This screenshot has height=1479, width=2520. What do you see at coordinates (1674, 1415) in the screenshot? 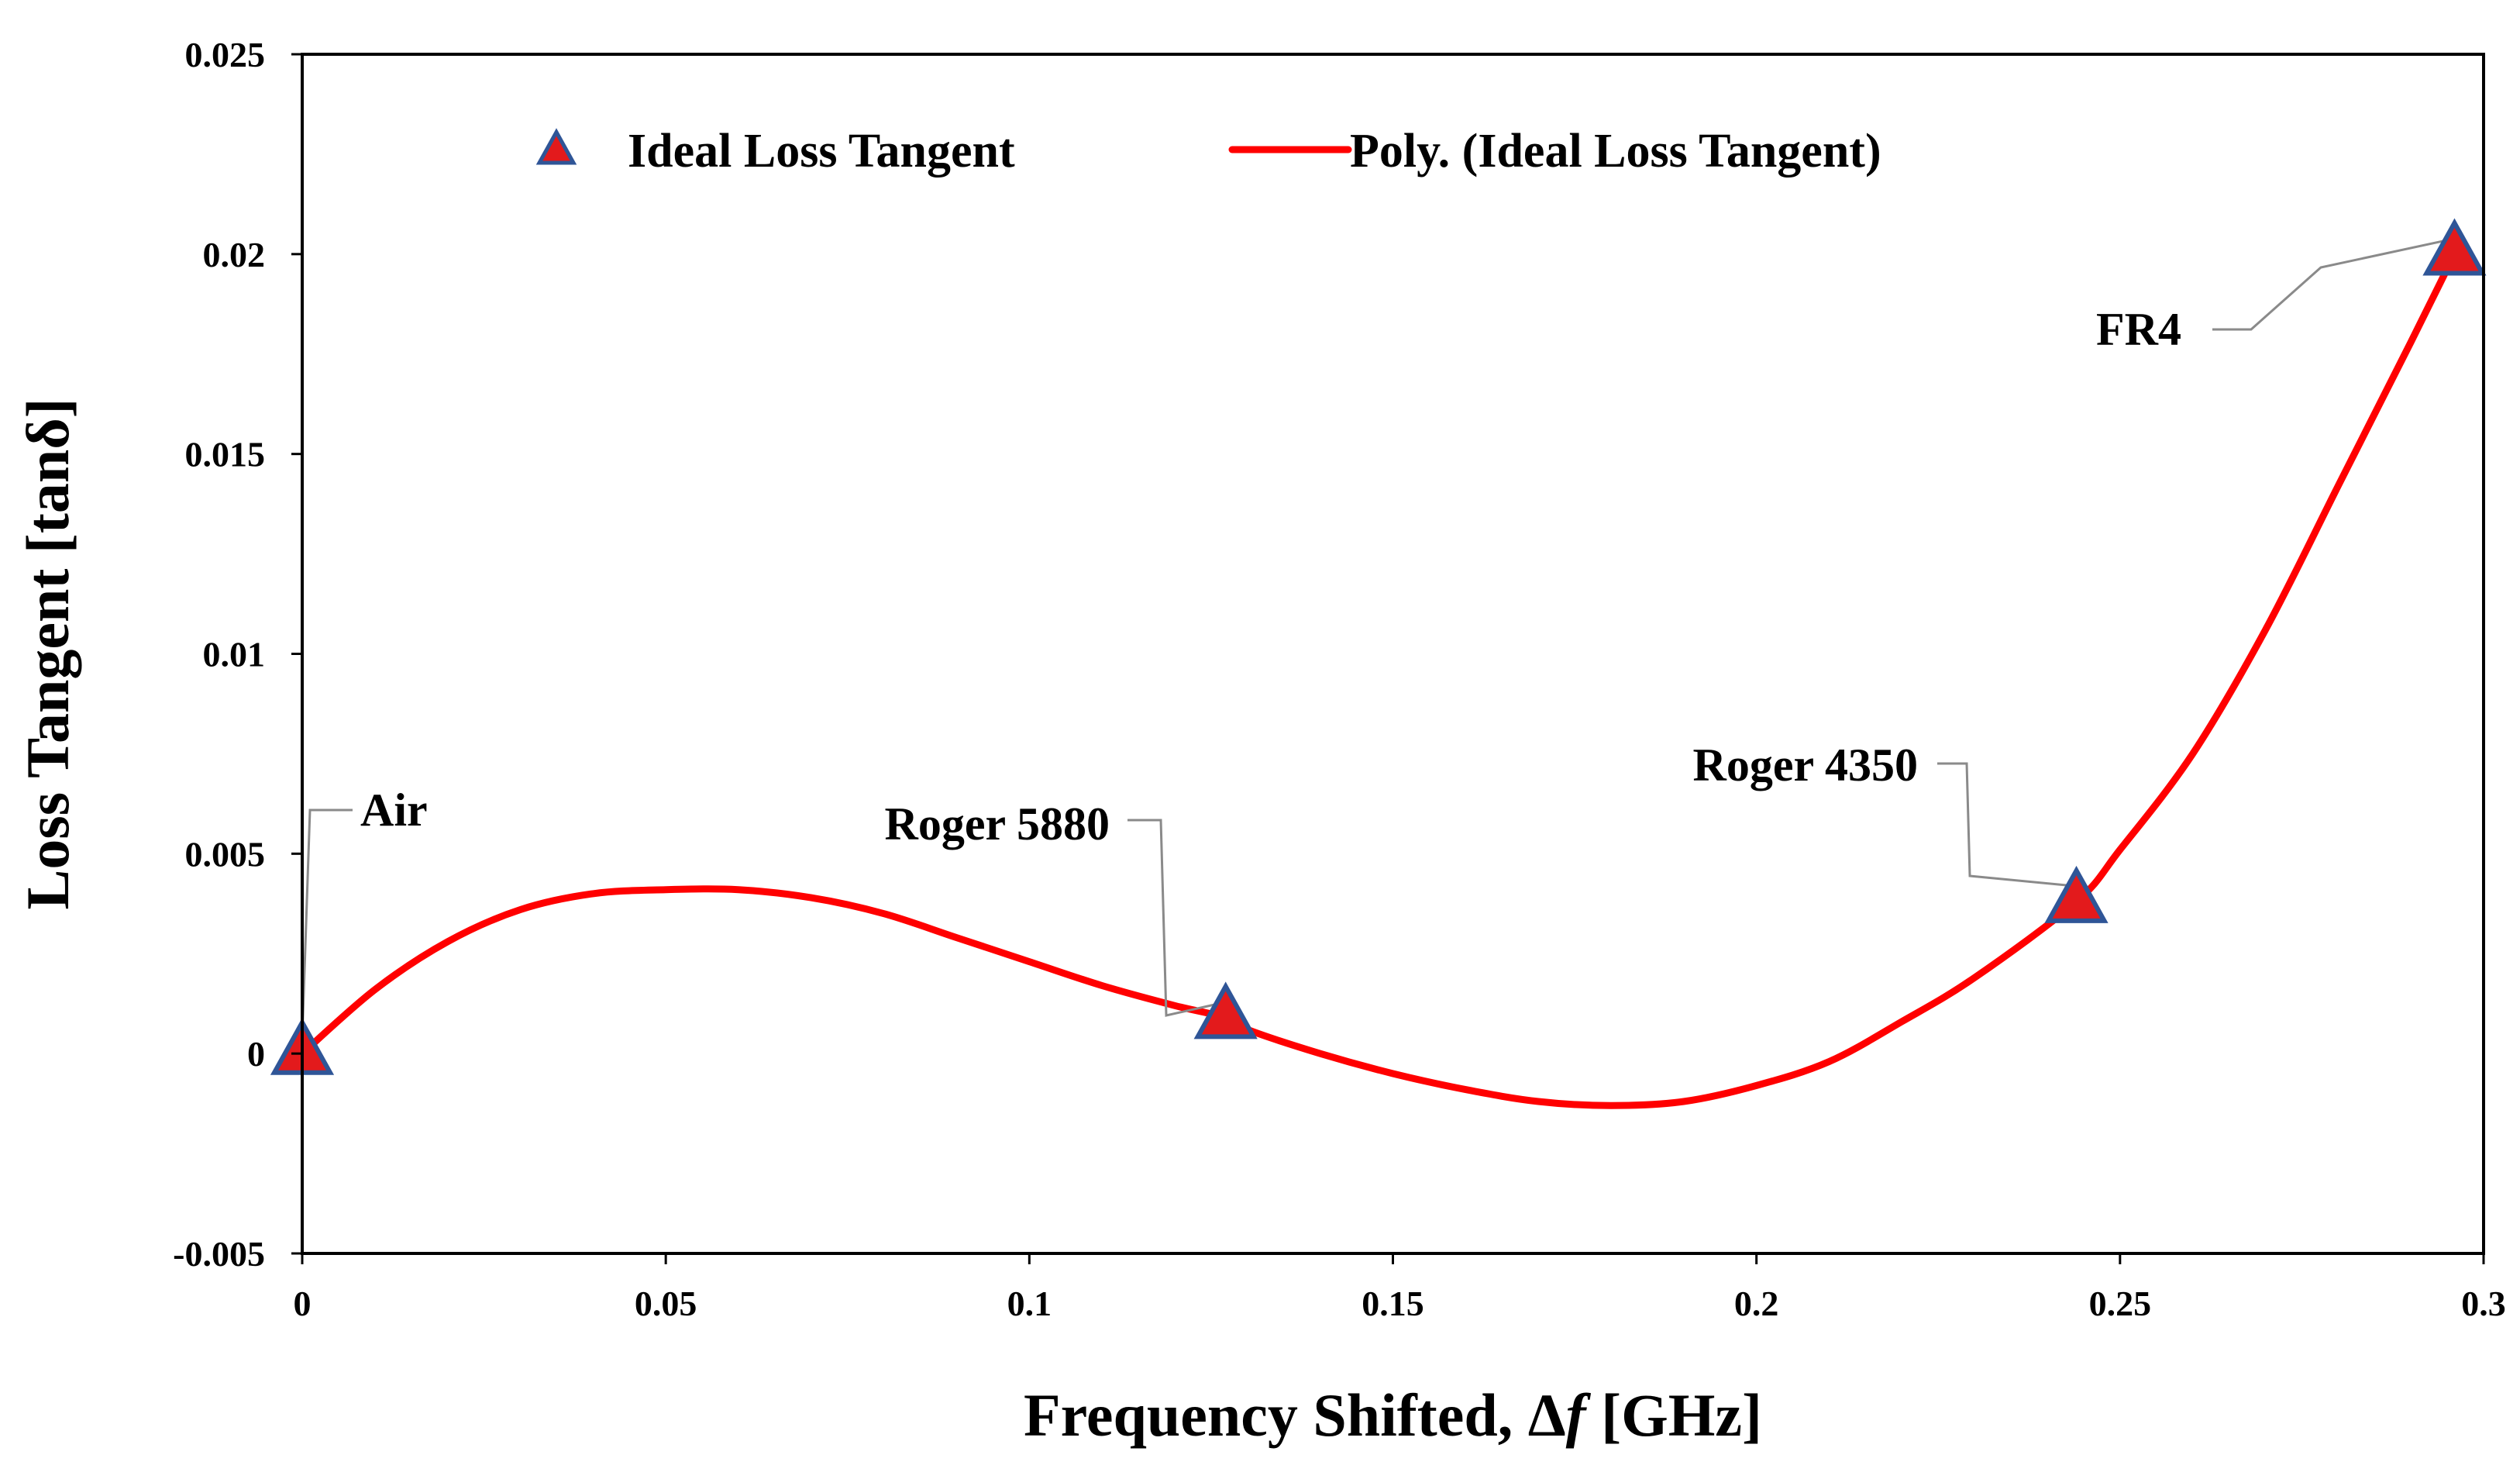
I see `x-axis-title-suffix: [GHz]` at bounding box center [1674, 1415].